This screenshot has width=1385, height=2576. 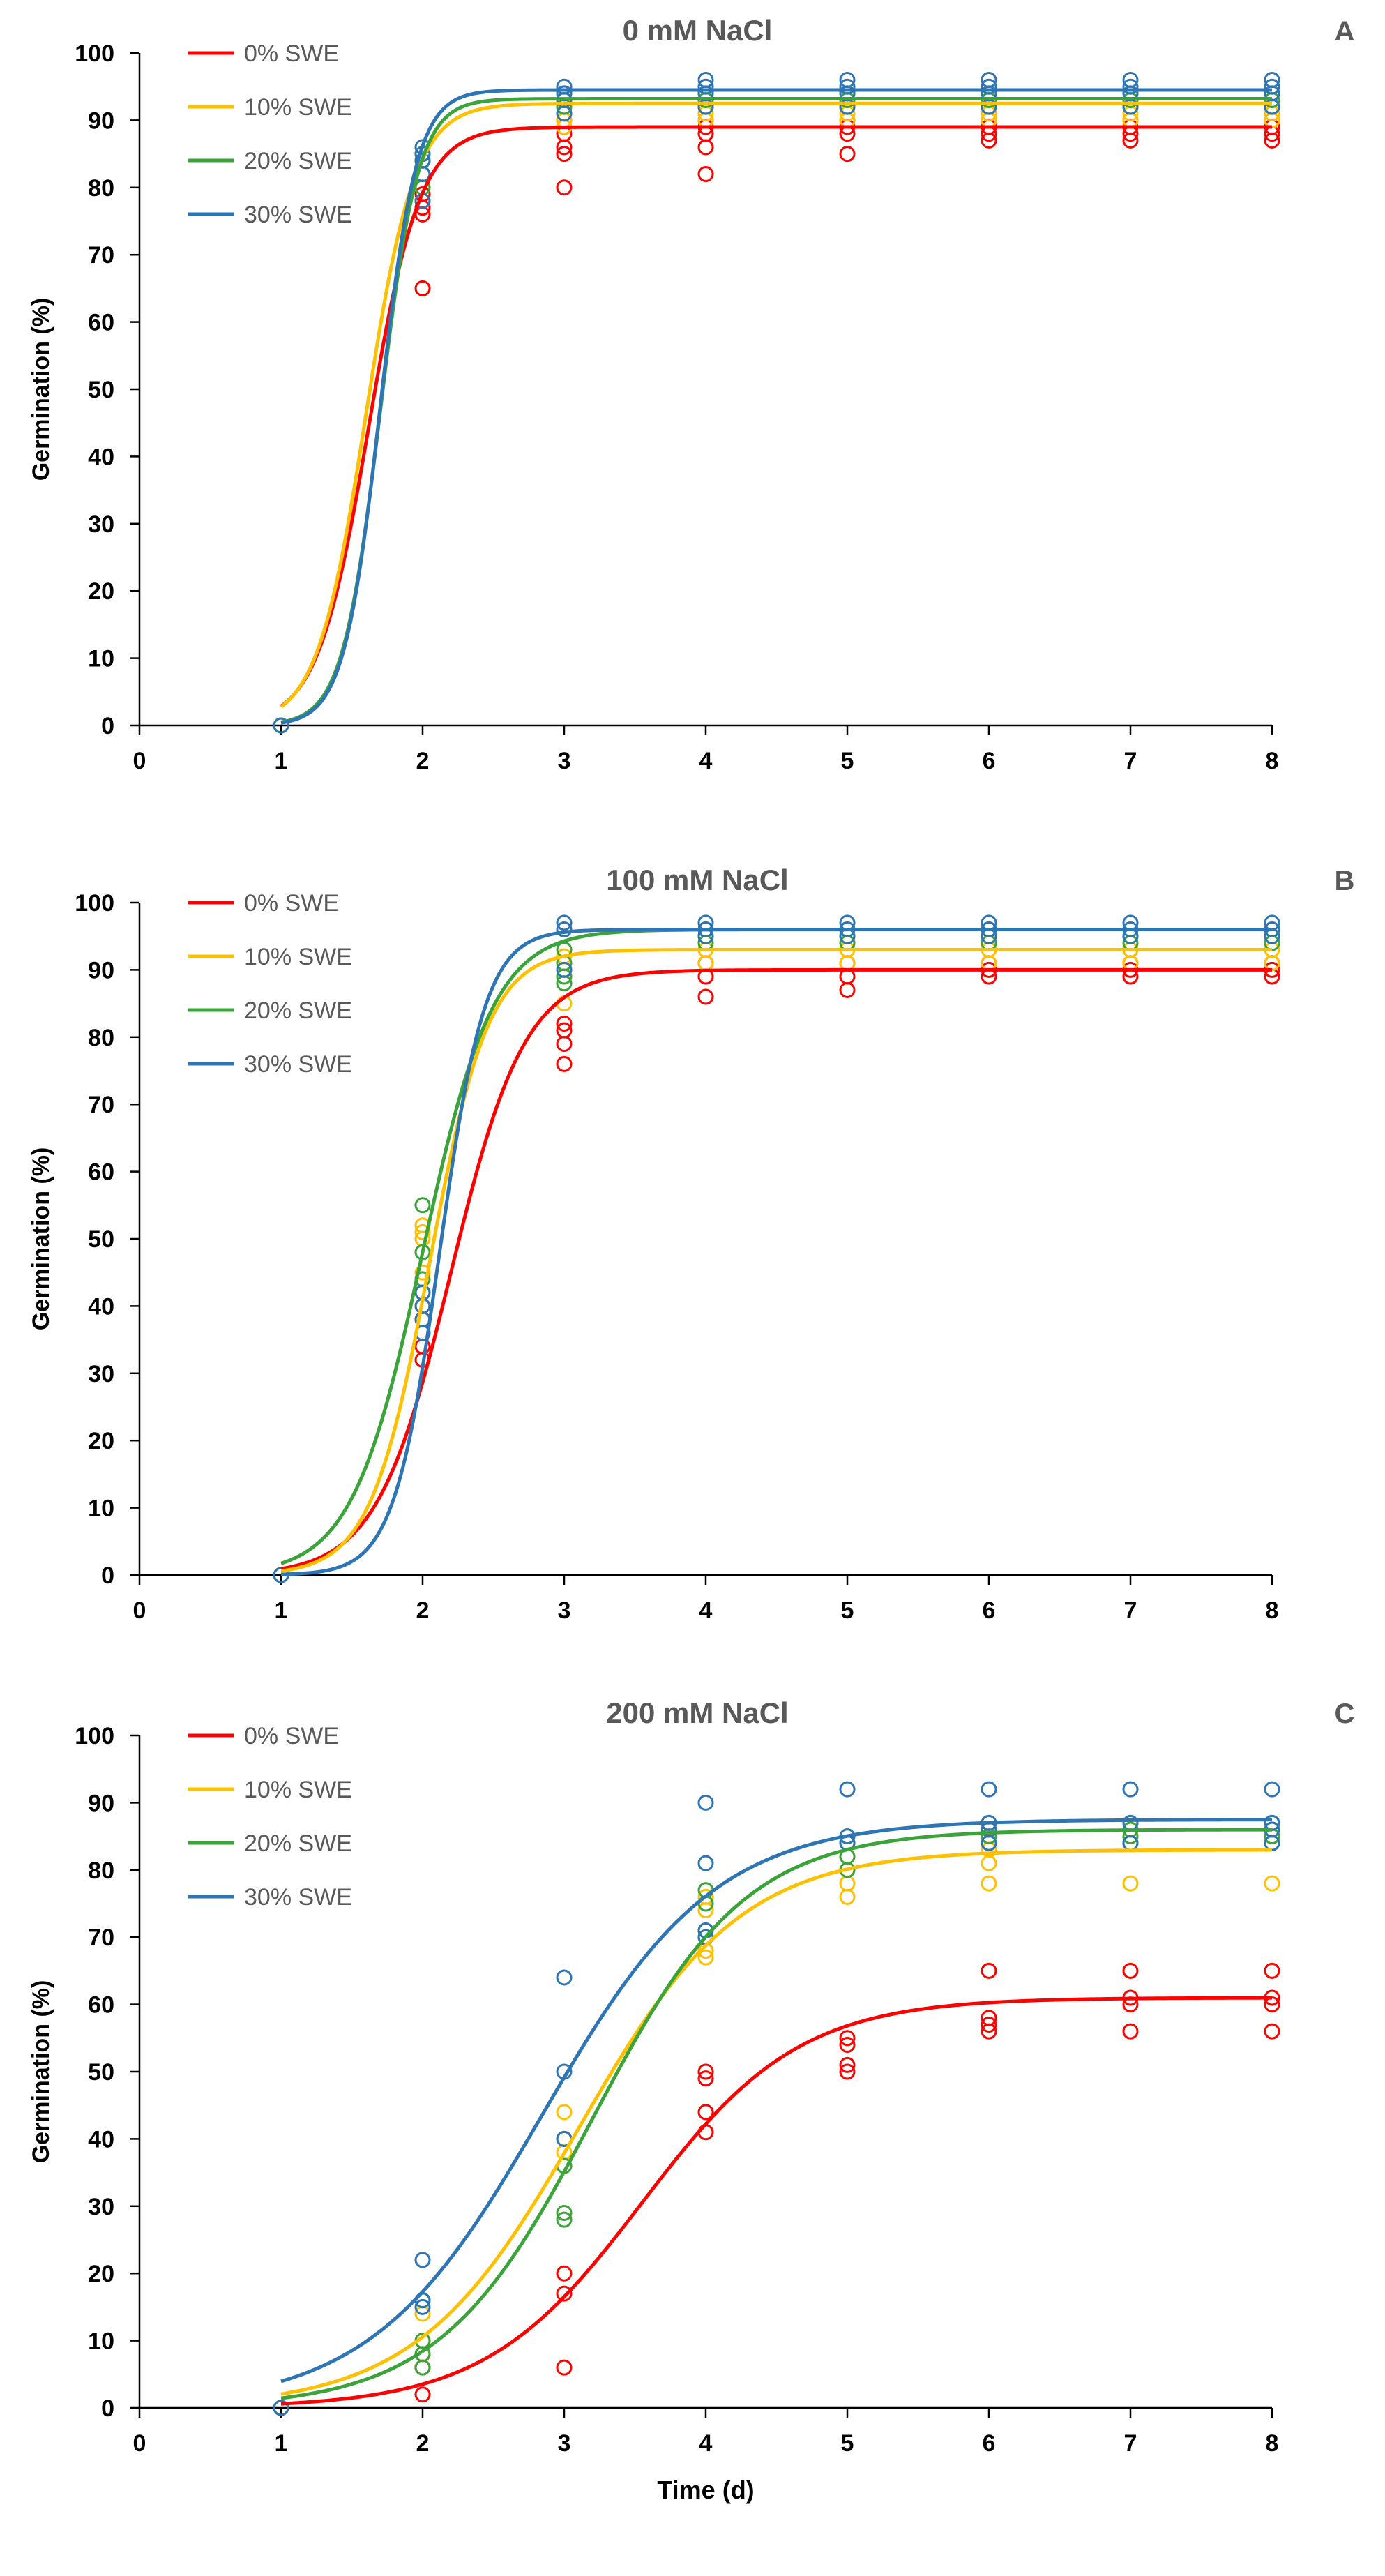 I want to click on panel-letter: C, so click(x=1345, y=1713).